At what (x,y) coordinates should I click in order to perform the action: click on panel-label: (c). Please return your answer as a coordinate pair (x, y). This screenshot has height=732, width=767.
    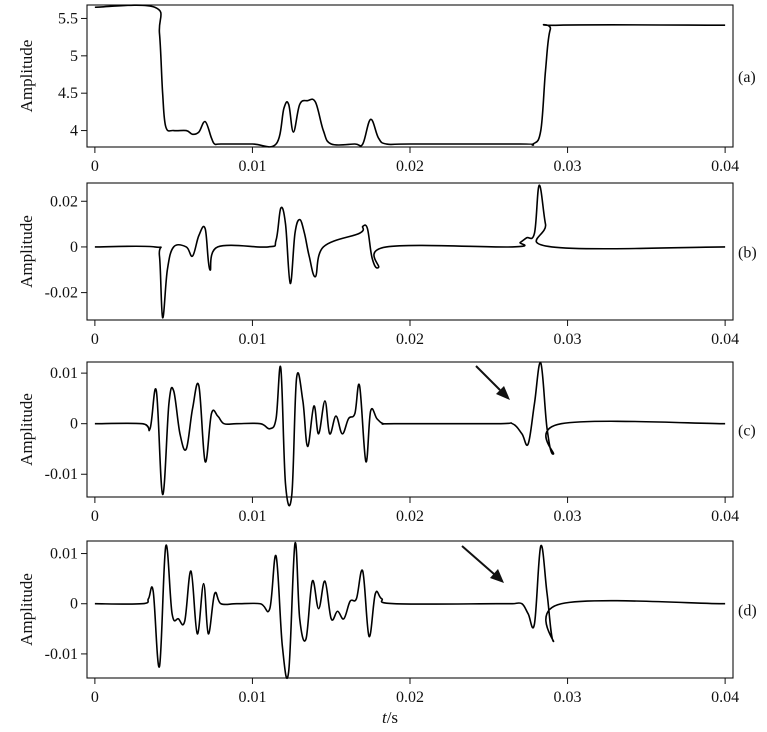
    Looking at the image, I should click on (747, 431).